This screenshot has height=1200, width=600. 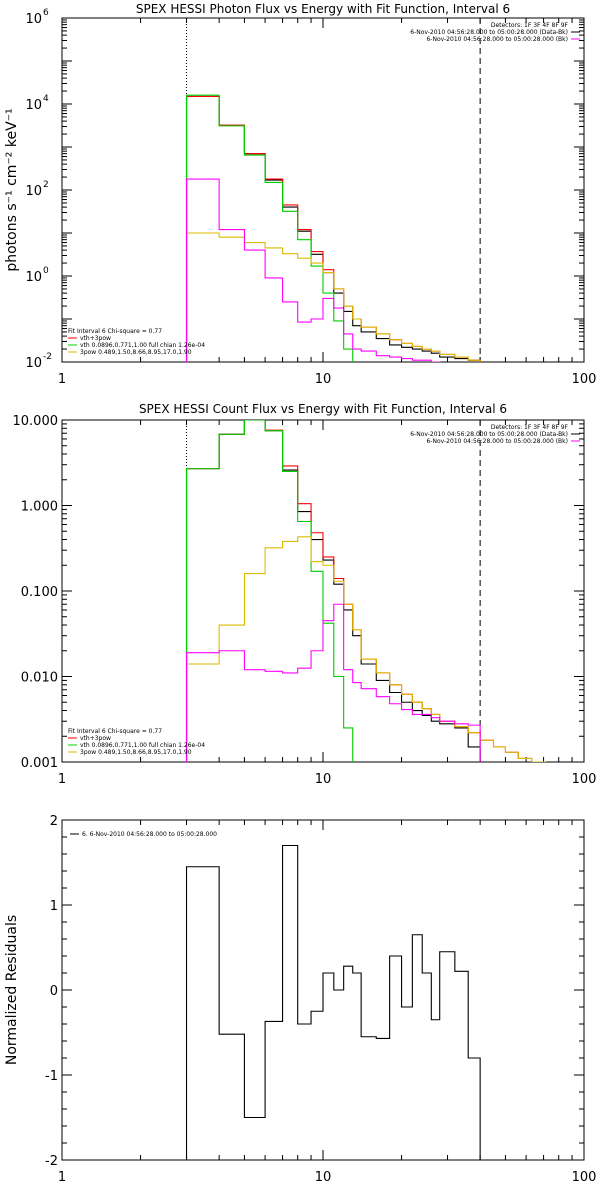 What do you see at coordinates (46, 13) in the screenshot?
I see `y-tick-exponent: 6` at bounding box center [46, 13].